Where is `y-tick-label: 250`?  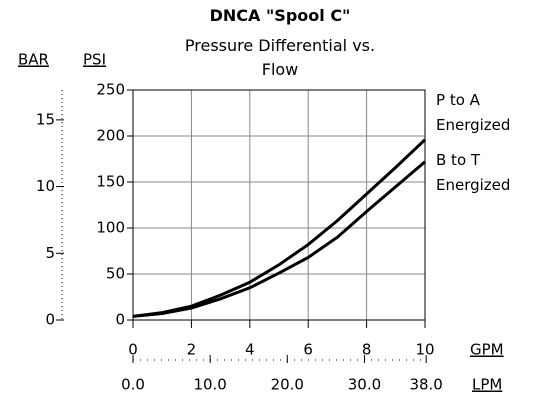 y-tick-label: 250 is located at coordinates (110, 90).